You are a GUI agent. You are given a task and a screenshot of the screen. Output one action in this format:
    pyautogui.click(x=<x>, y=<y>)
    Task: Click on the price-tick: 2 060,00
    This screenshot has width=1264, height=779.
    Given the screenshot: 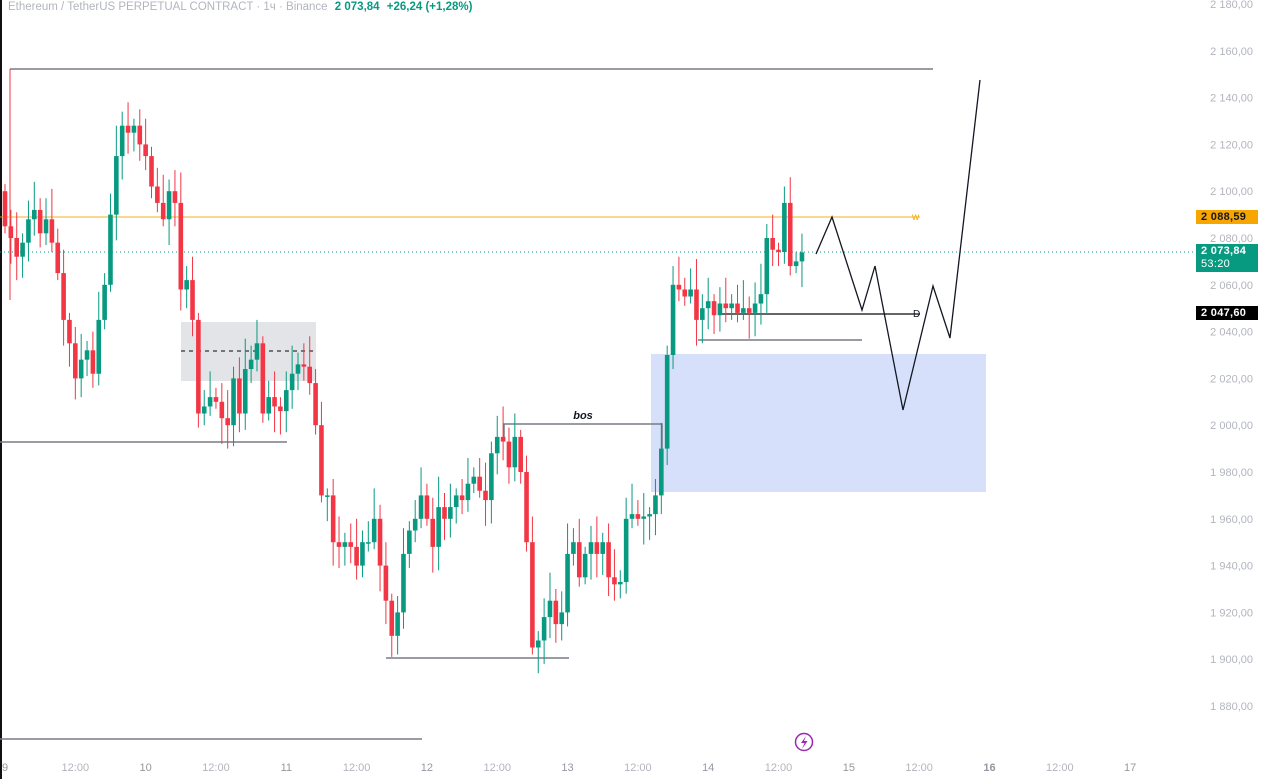 What is the action you would take?
    pyautogui.click(x=1231, y=286)
    